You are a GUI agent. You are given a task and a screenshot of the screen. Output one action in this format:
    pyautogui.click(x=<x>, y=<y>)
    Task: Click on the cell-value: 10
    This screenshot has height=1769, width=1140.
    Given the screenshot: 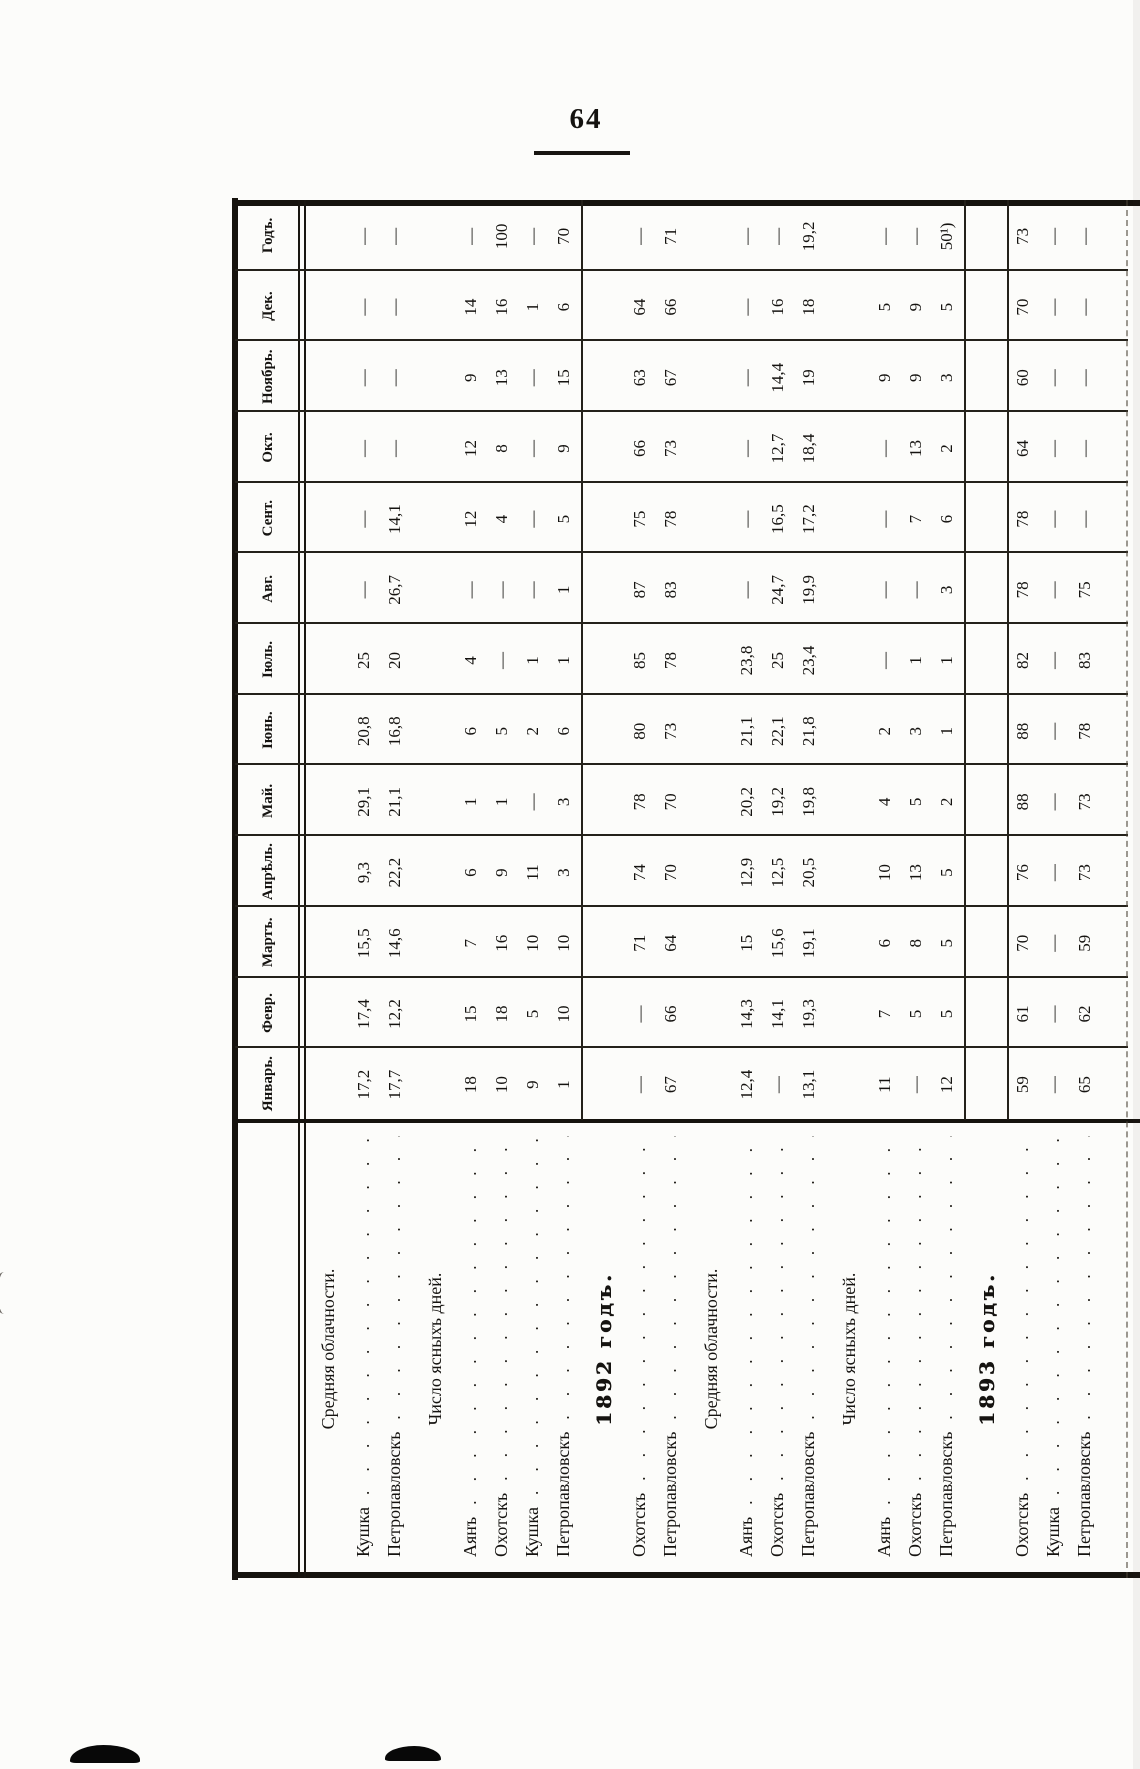 What is the action you would take?
    pyautogui.click(x=501, y=1085)
    